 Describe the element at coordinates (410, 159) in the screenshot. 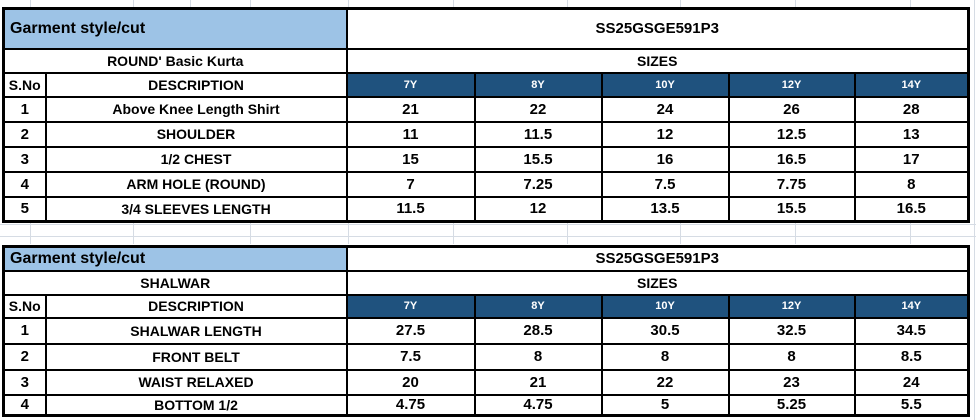

I see `value-cell: 15` at that location.